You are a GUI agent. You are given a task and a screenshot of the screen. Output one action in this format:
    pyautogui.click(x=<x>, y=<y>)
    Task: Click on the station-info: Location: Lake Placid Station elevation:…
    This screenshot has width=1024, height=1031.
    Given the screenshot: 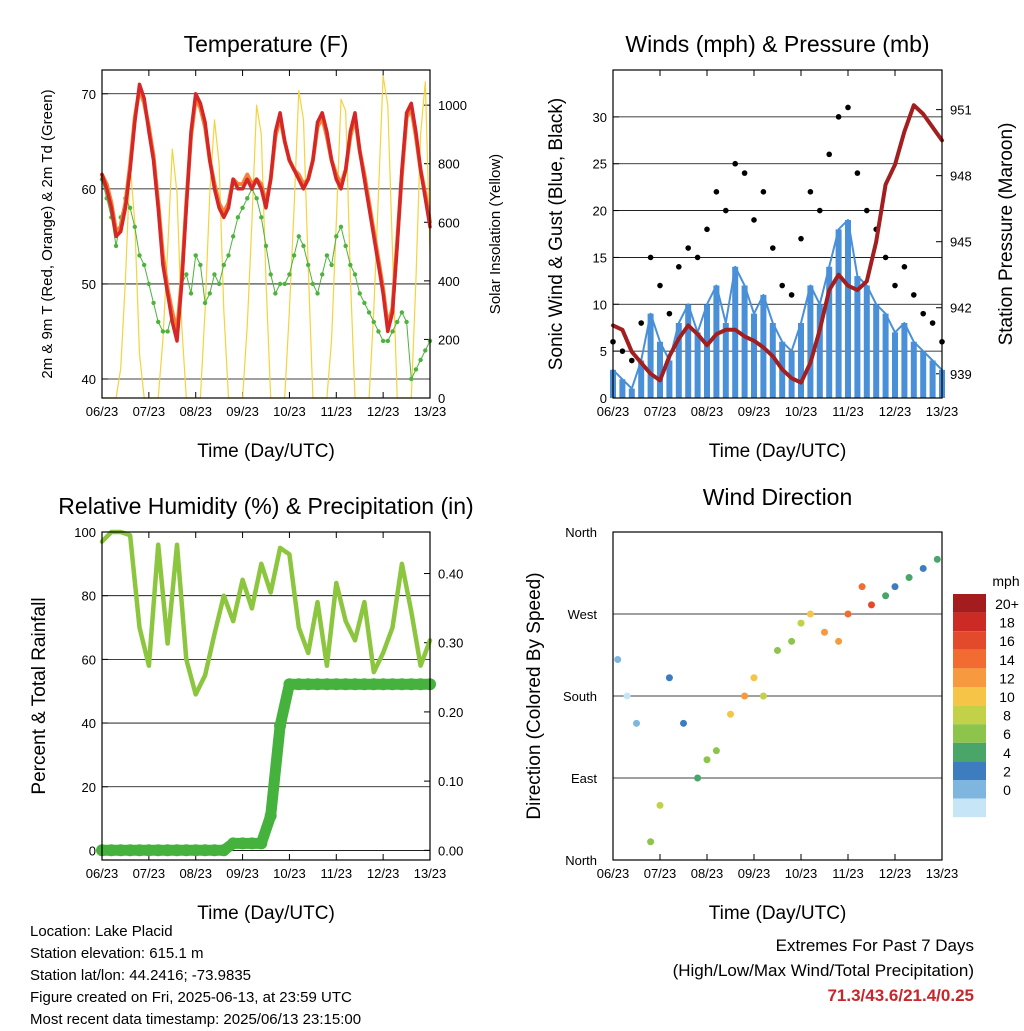 What is the action you would take?
    pyautogui.click(x=195, y=976)
    